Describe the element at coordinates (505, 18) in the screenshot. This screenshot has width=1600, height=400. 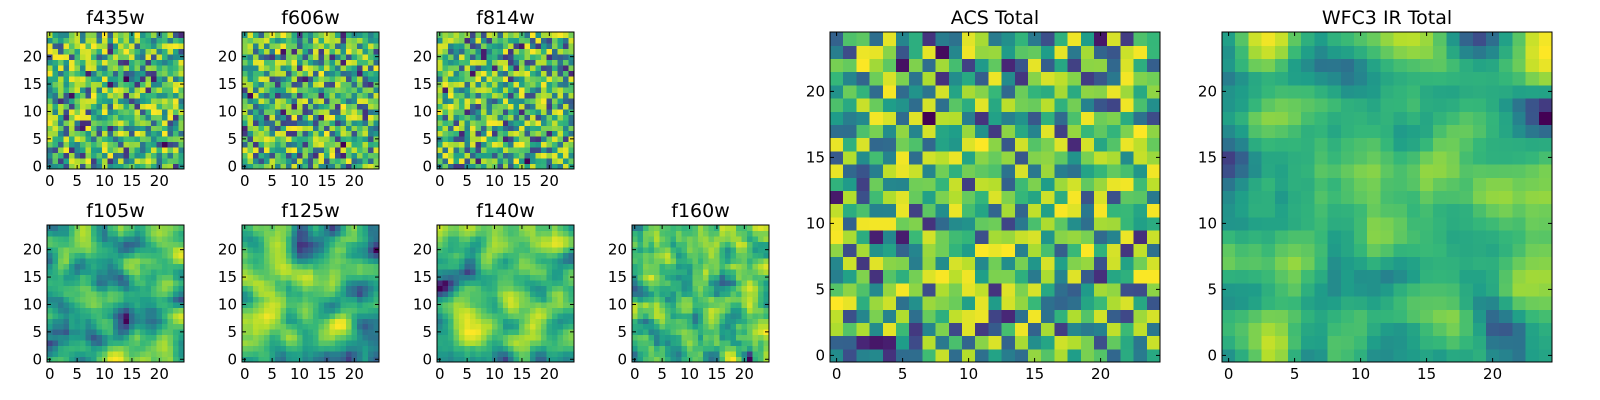
I see `panel-title: f814w` at that location.